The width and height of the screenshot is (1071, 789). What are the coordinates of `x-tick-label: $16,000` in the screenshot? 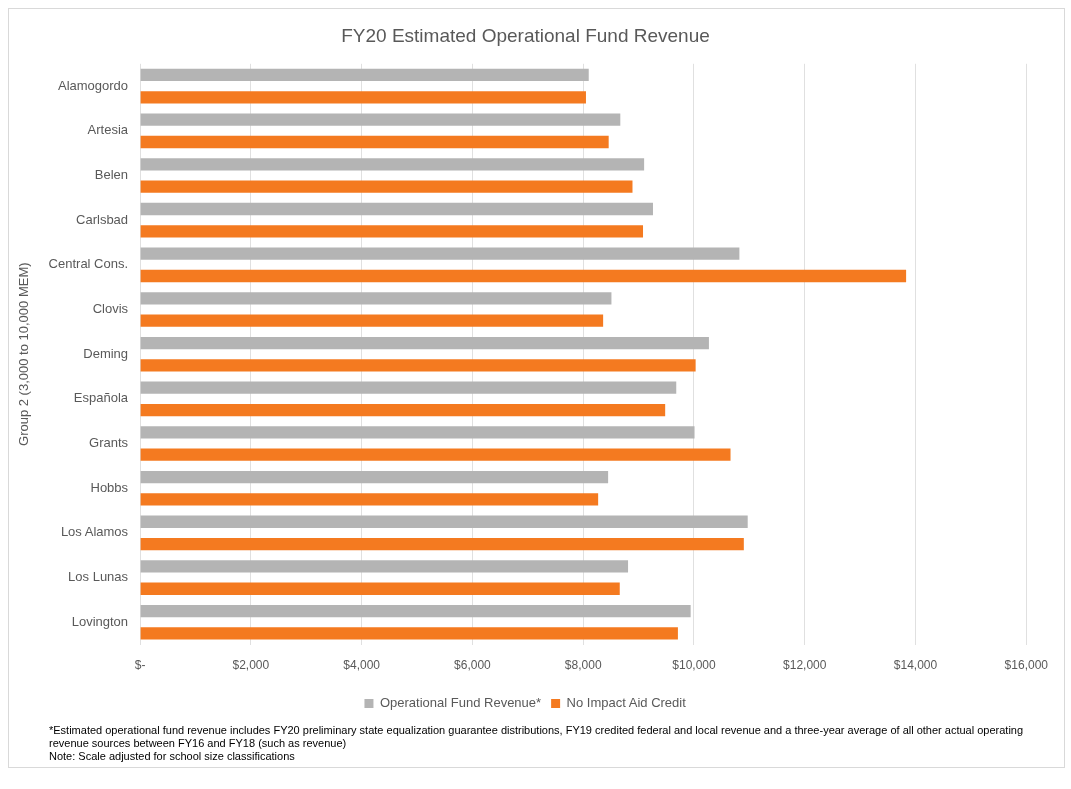 It's located at (1026, 665).